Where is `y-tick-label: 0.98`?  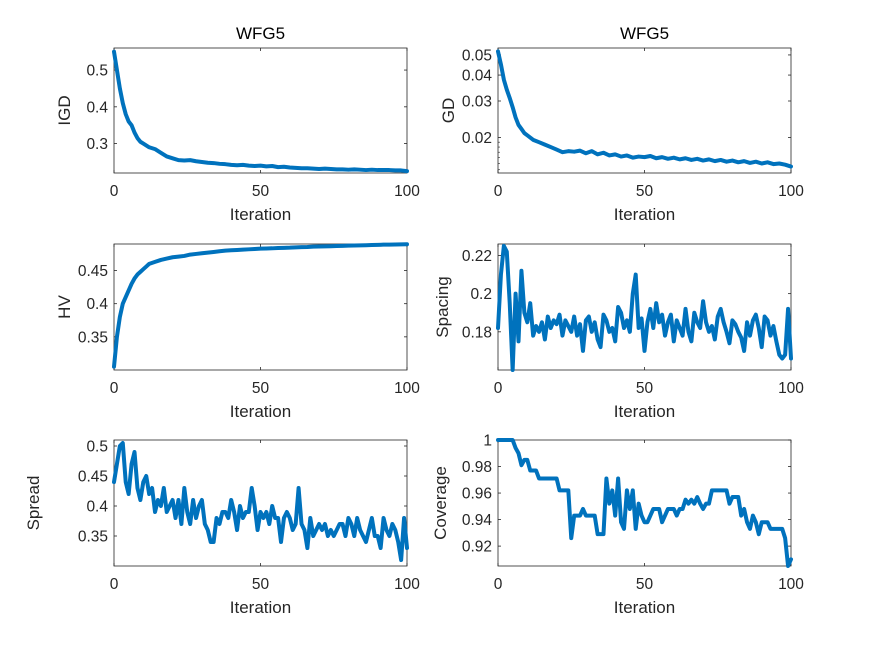 y-tick-label: 0.98 is located at coordinates (477, 467).